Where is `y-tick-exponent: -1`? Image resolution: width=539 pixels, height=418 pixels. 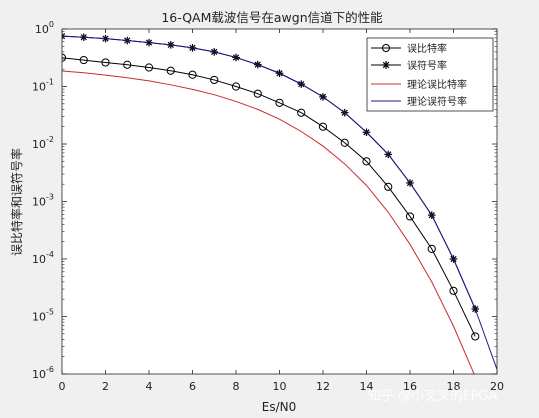 y-tick-exponent: -1 is located at coordinates (50, 82).